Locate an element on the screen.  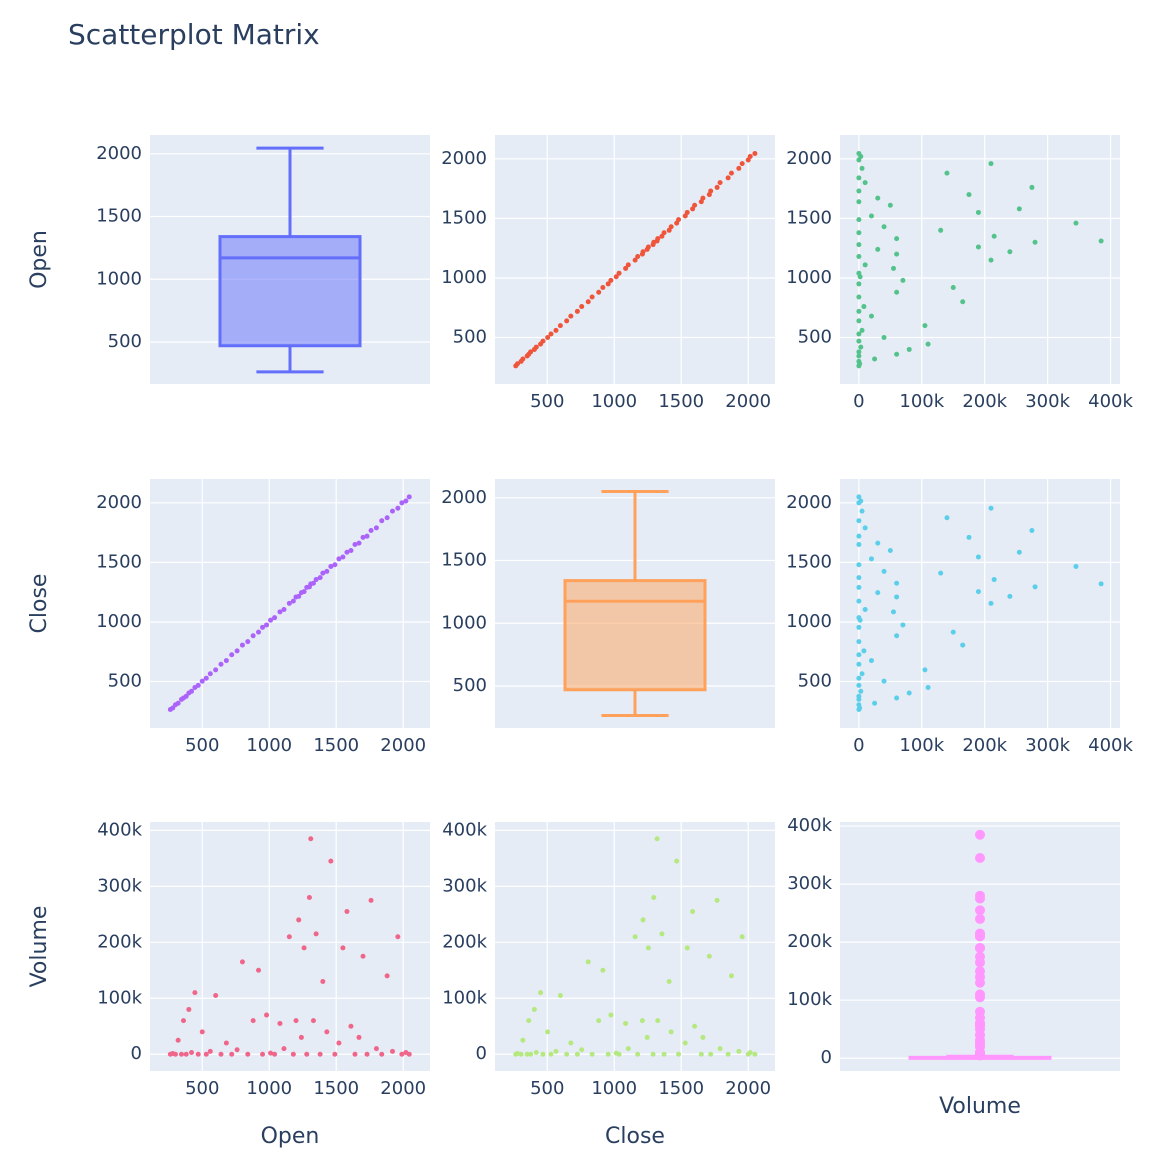
x-tick-label: 100k is located at coordinates (921, 401).